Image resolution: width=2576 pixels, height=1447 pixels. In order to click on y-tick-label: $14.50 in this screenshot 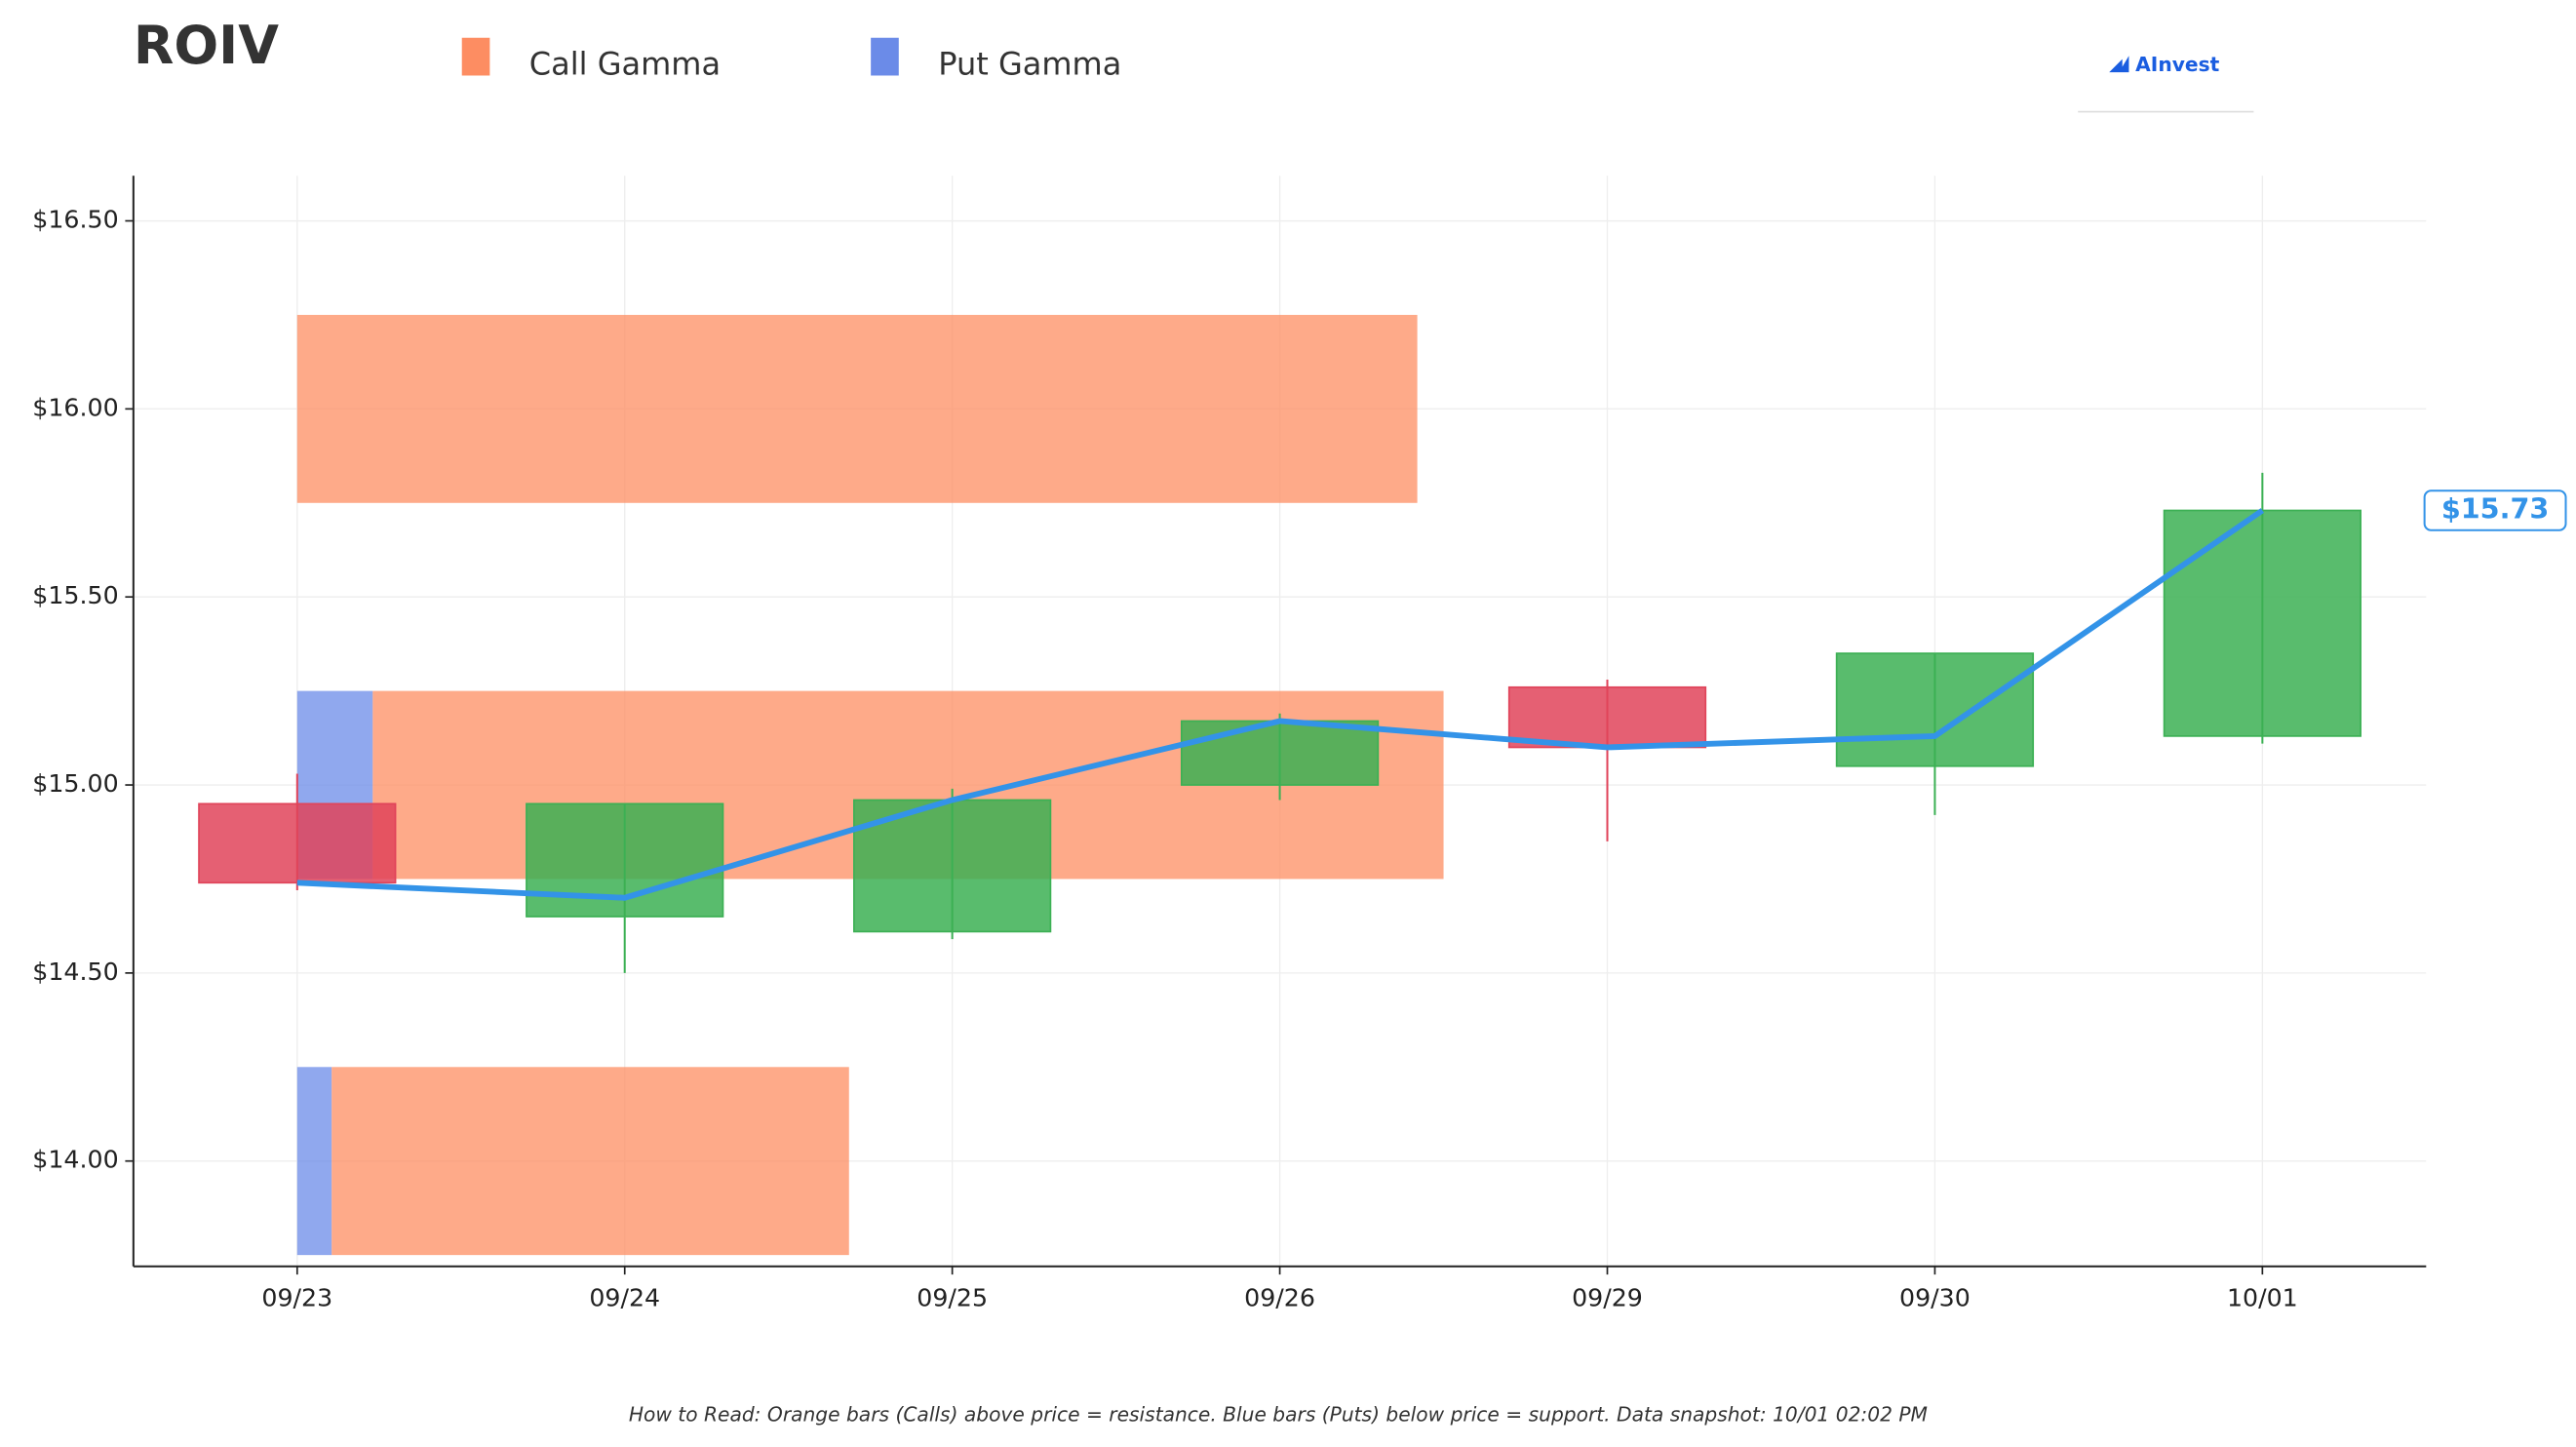, I will do `click(75, 972)`.